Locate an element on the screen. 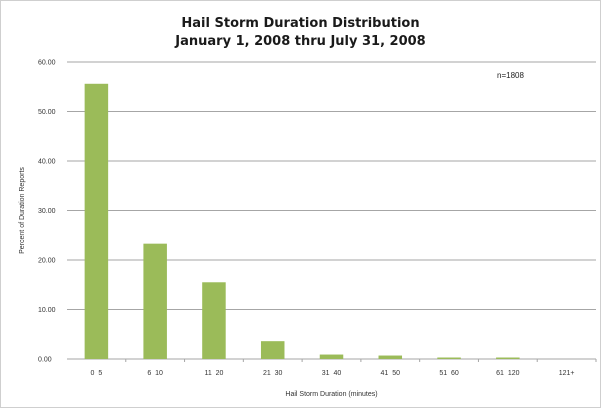 The width and height of the screenshot is (601, 408). chart-title: Hail Storm Duration Distribution is located at coordinates (300, 23).